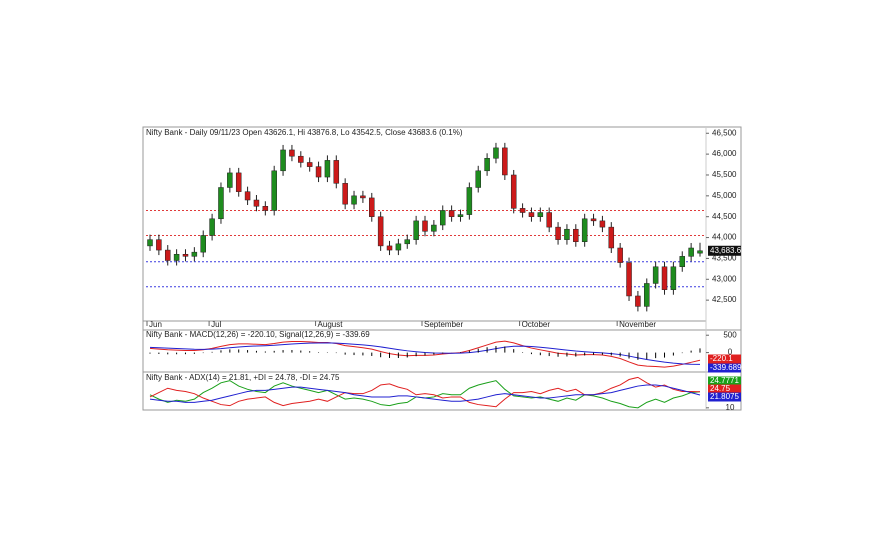 Image resolution: width=884 pixels, height=539 pixels. I want to click on value-label: 21.8075, so click(724, 396).